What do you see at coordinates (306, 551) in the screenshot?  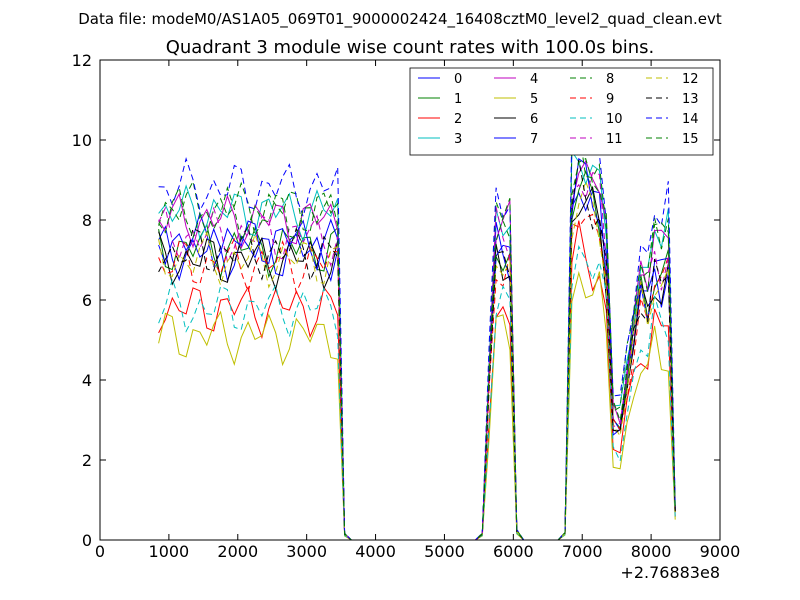 I see `x-tick-label: 3000` at bounding box center [306, 551].